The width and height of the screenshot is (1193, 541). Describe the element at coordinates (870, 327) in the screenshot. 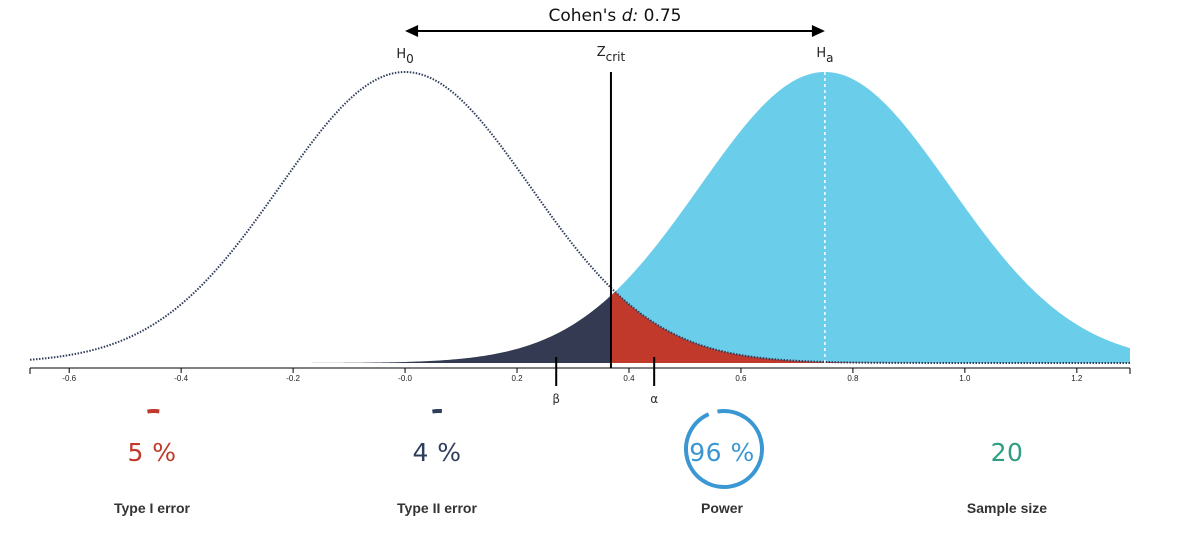

I see `alpha-region` at that location.